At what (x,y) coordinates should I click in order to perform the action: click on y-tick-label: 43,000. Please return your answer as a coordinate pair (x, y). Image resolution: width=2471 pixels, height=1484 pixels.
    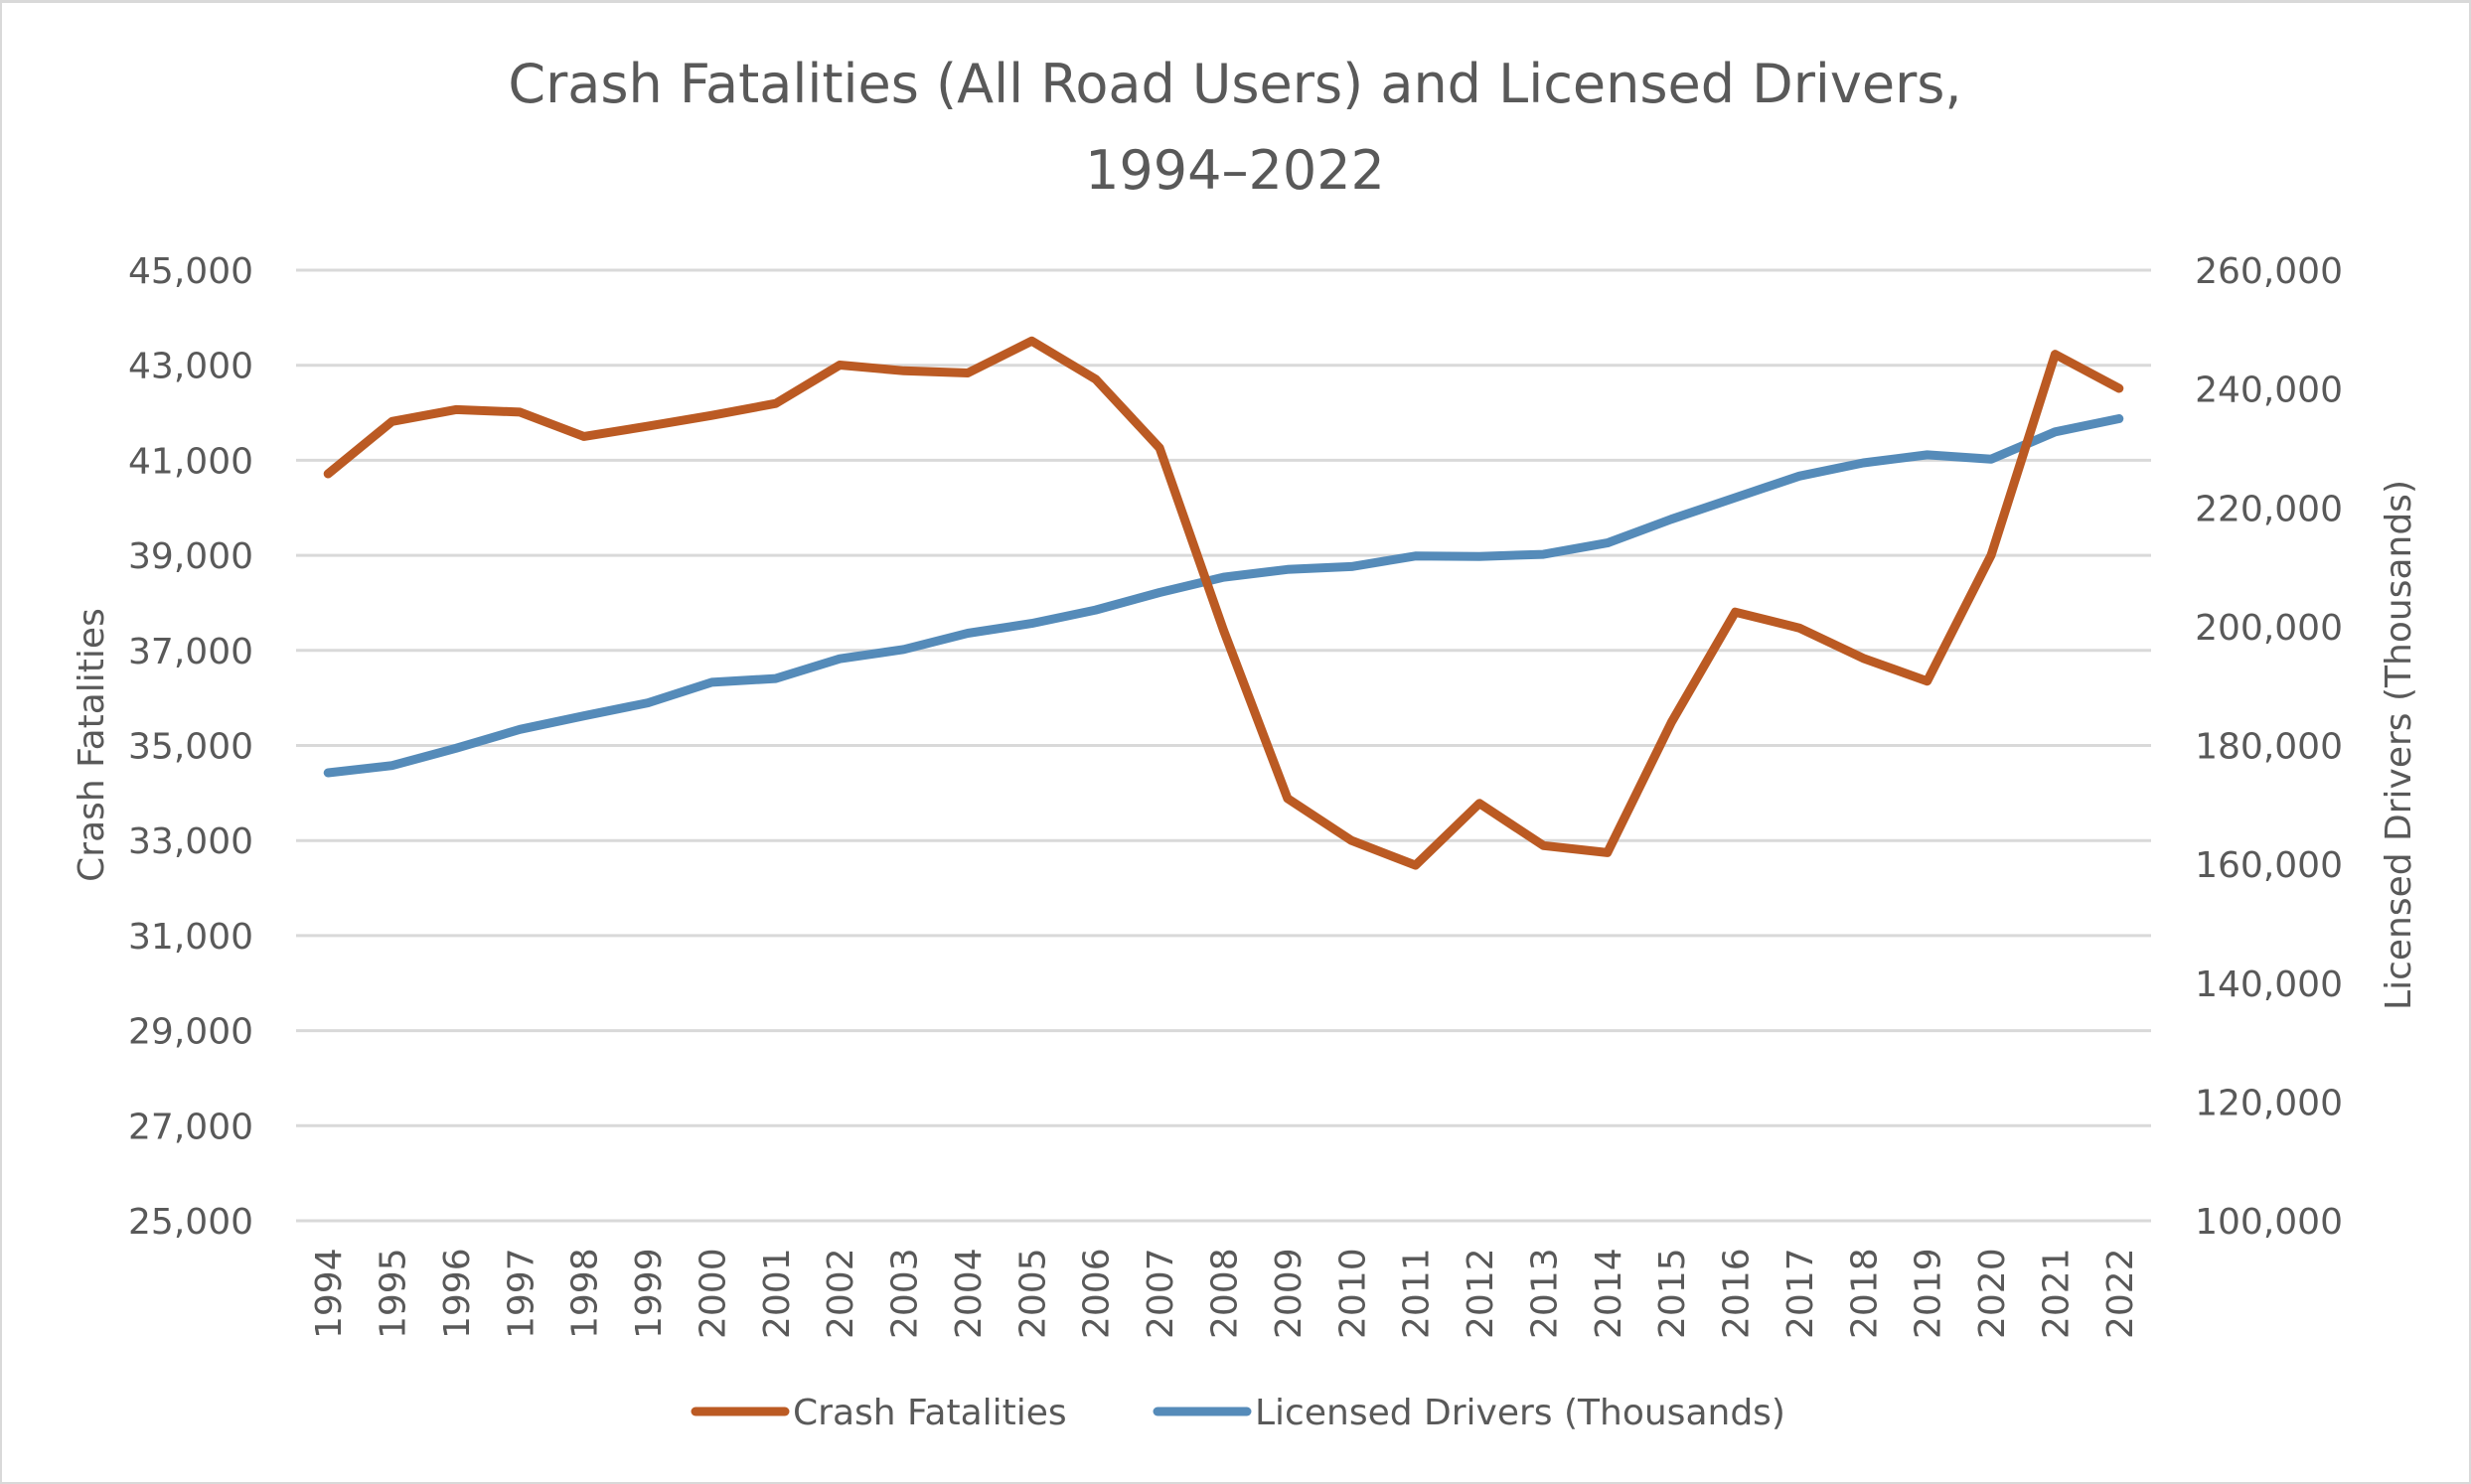
    Looking at the image, I should click on (190, 367).